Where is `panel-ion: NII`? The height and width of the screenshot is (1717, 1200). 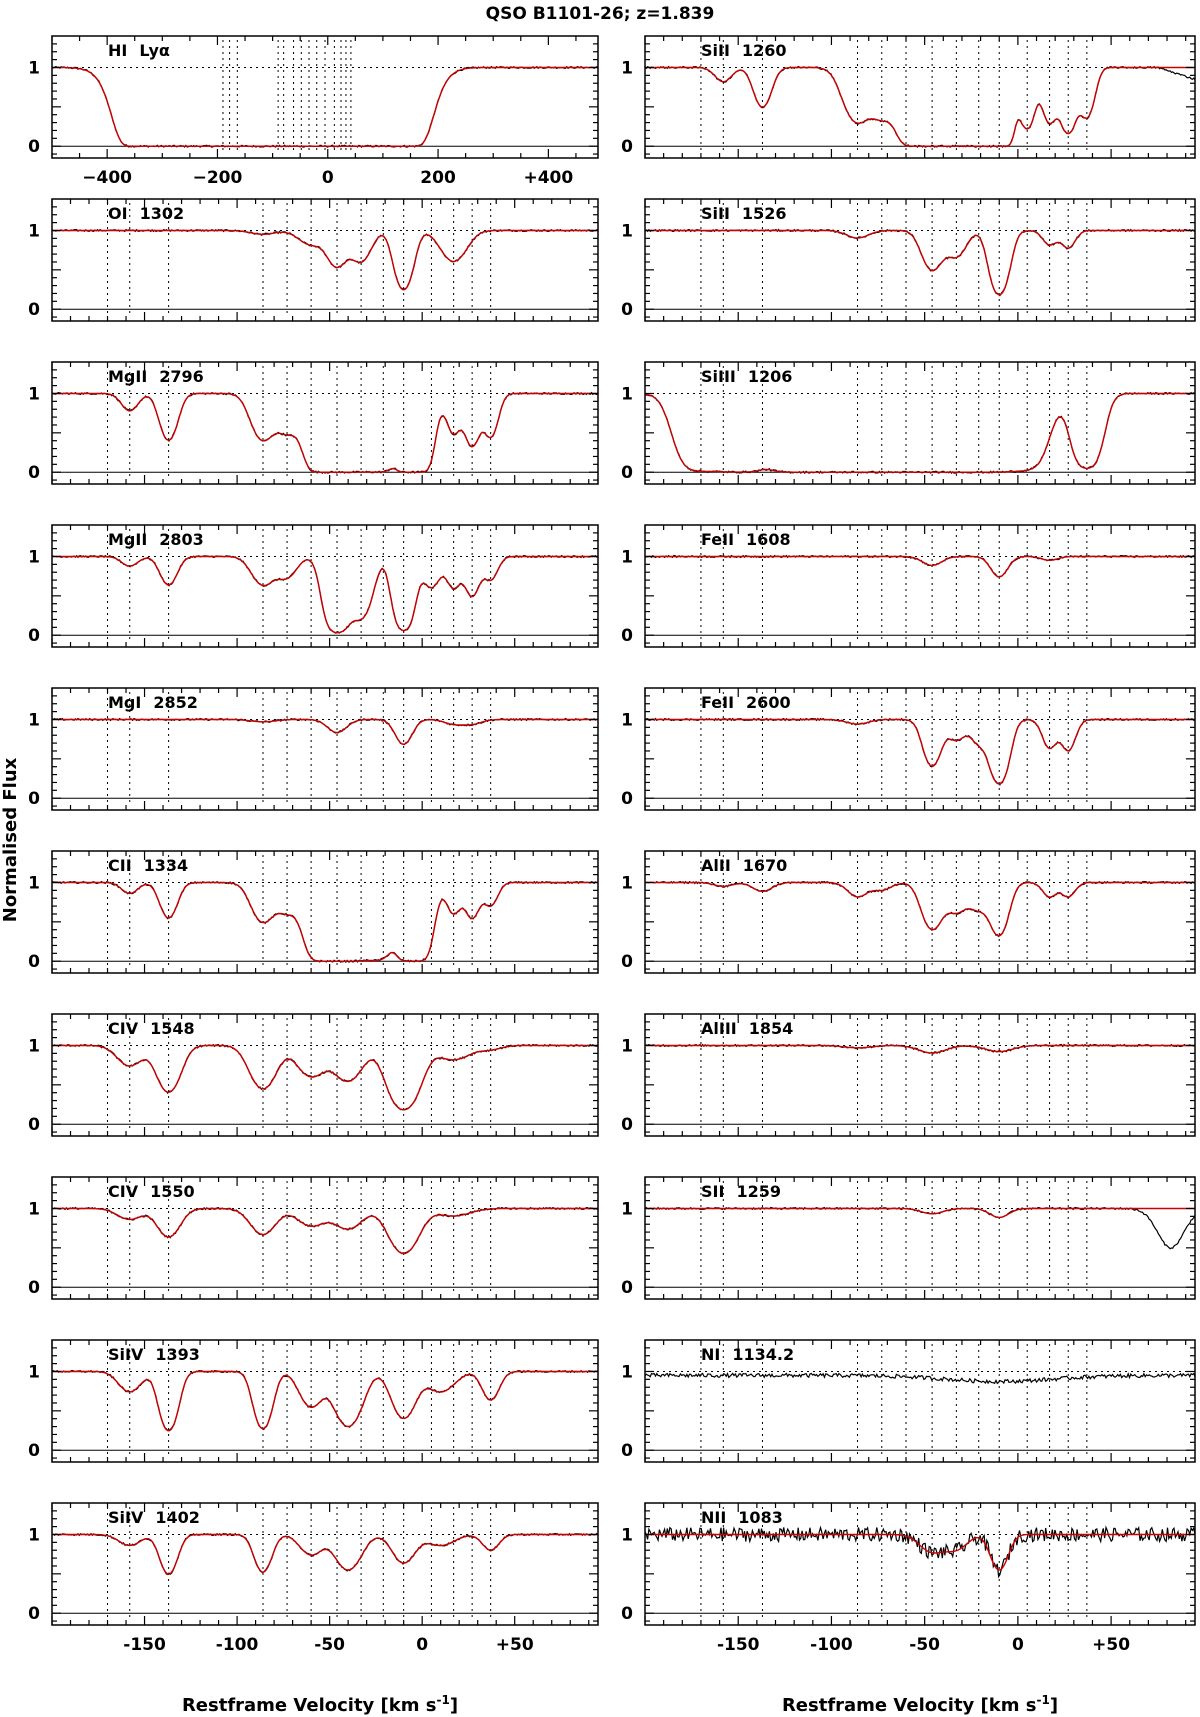
panel-ion: NII is located at coordinates (713, 1517).